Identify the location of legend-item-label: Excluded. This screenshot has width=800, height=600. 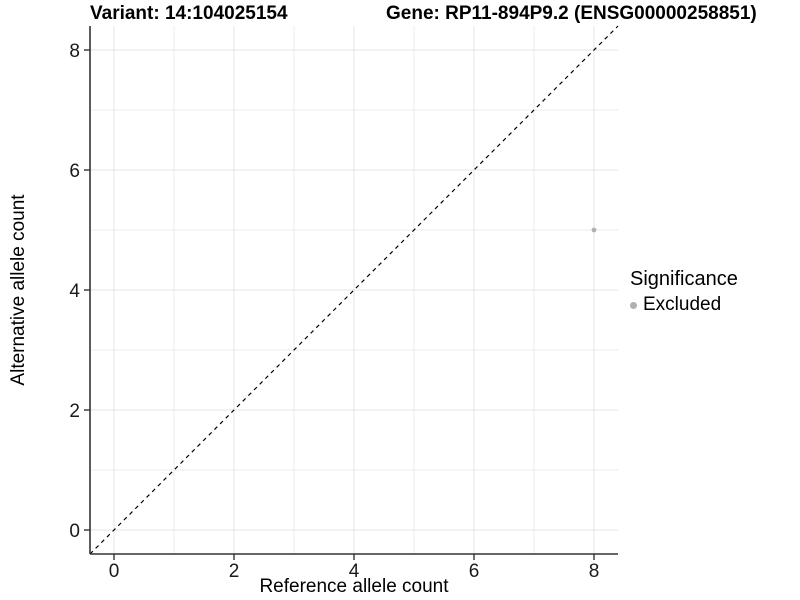
(682, 304).